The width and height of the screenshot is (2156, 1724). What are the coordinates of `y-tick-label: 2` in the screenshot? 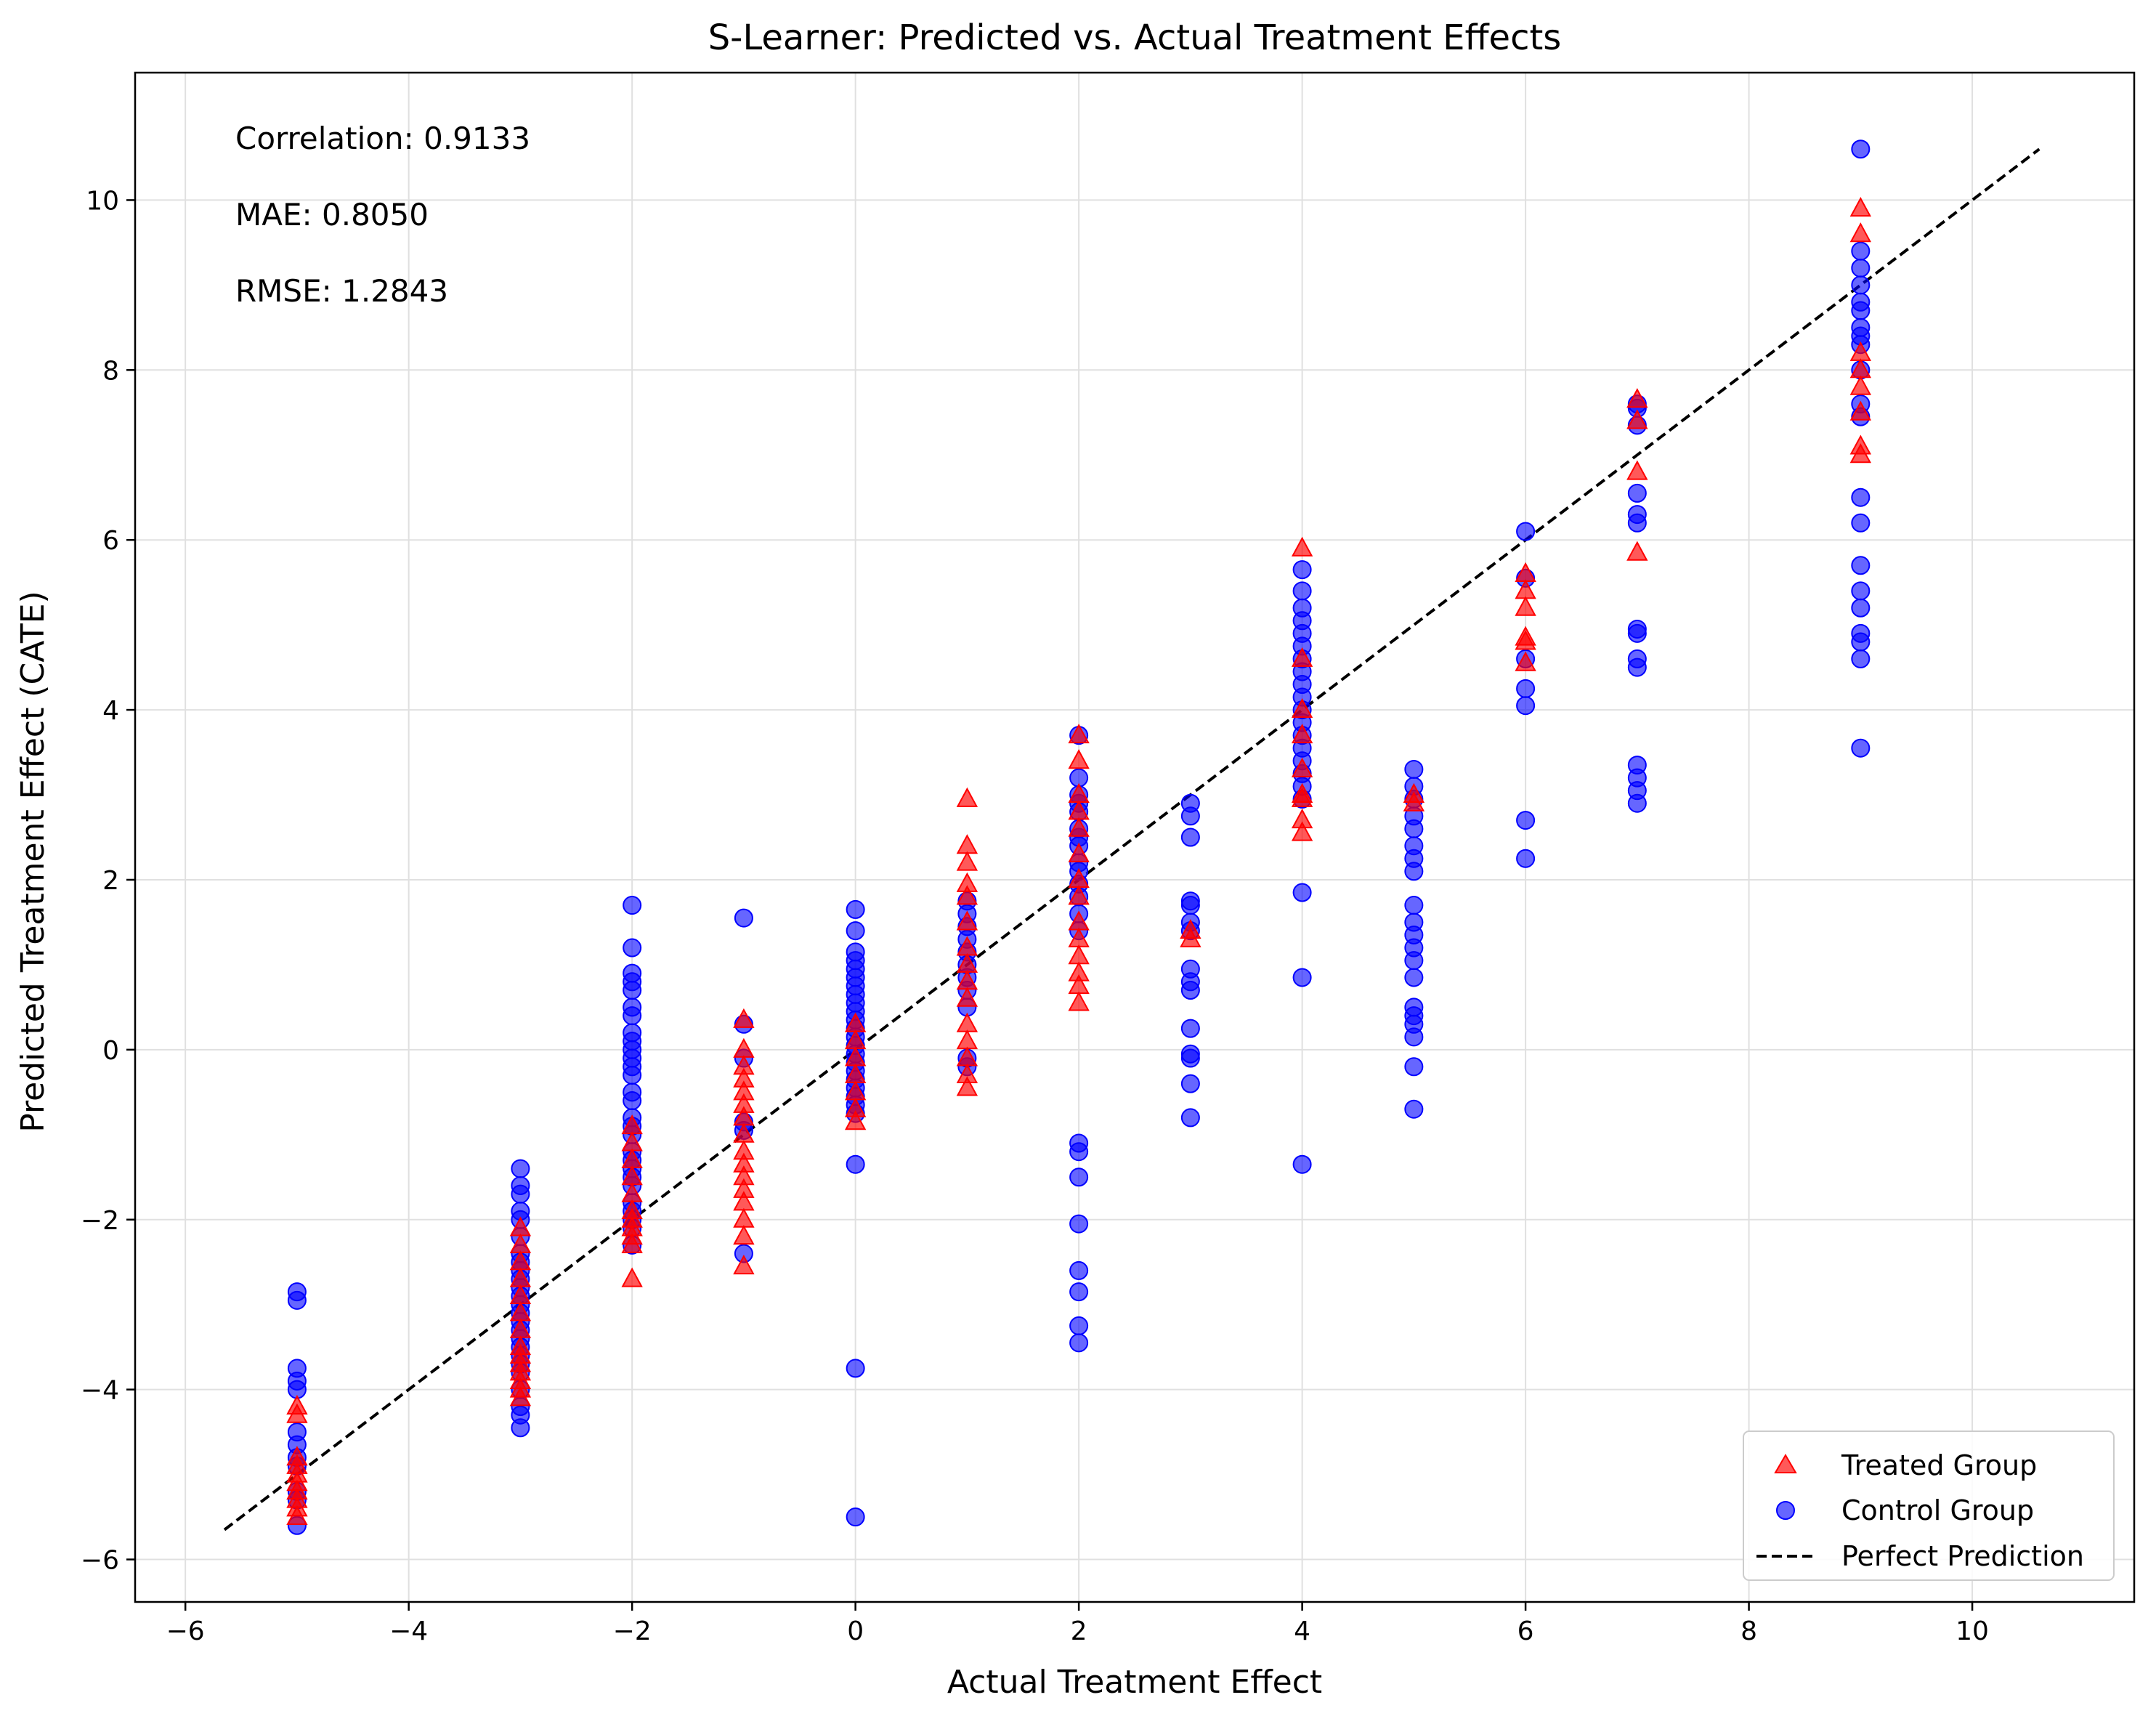 It's located at (110, 881).